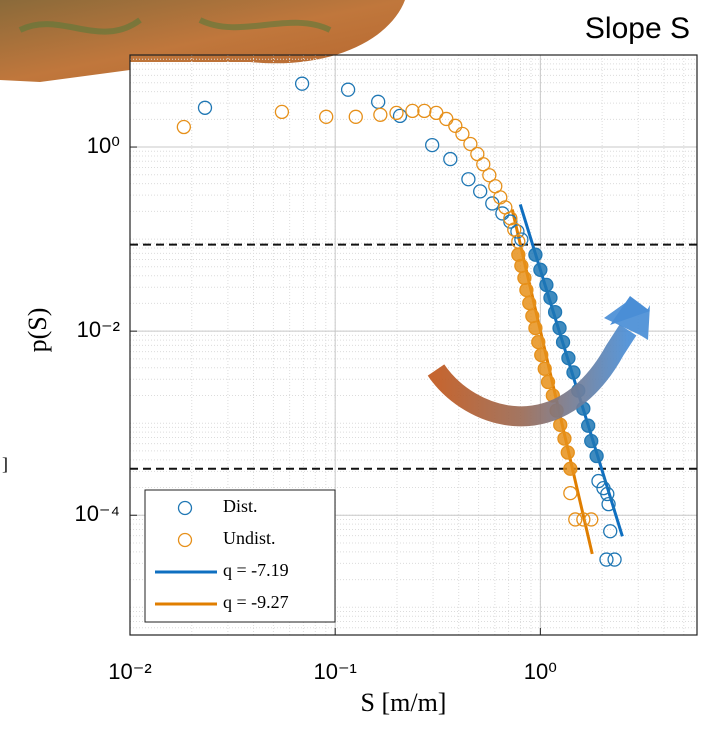 The width and height of the screenshot is (713, 732). I want to click on arrow-head, so click(630, 310).